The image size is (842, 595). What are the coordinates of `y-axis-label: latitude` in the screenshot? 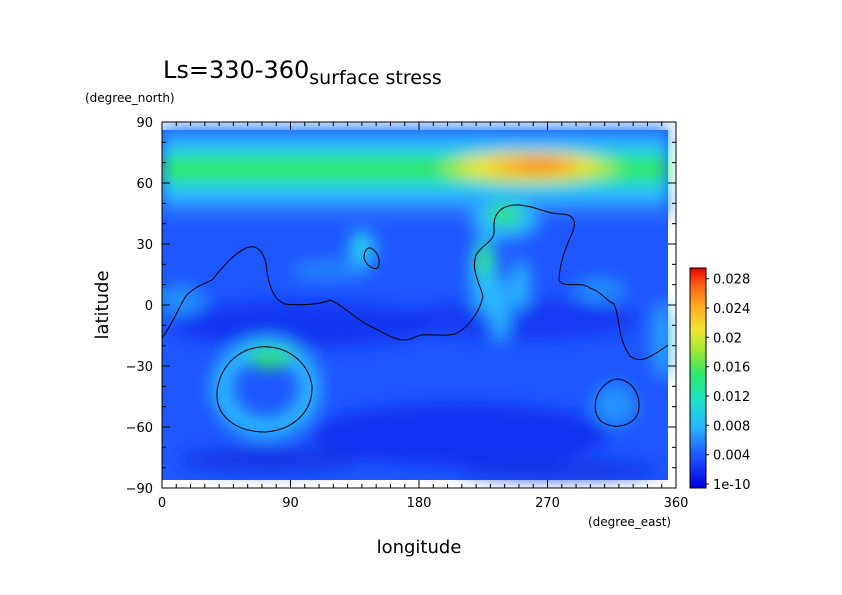 It's located at (102, 304).